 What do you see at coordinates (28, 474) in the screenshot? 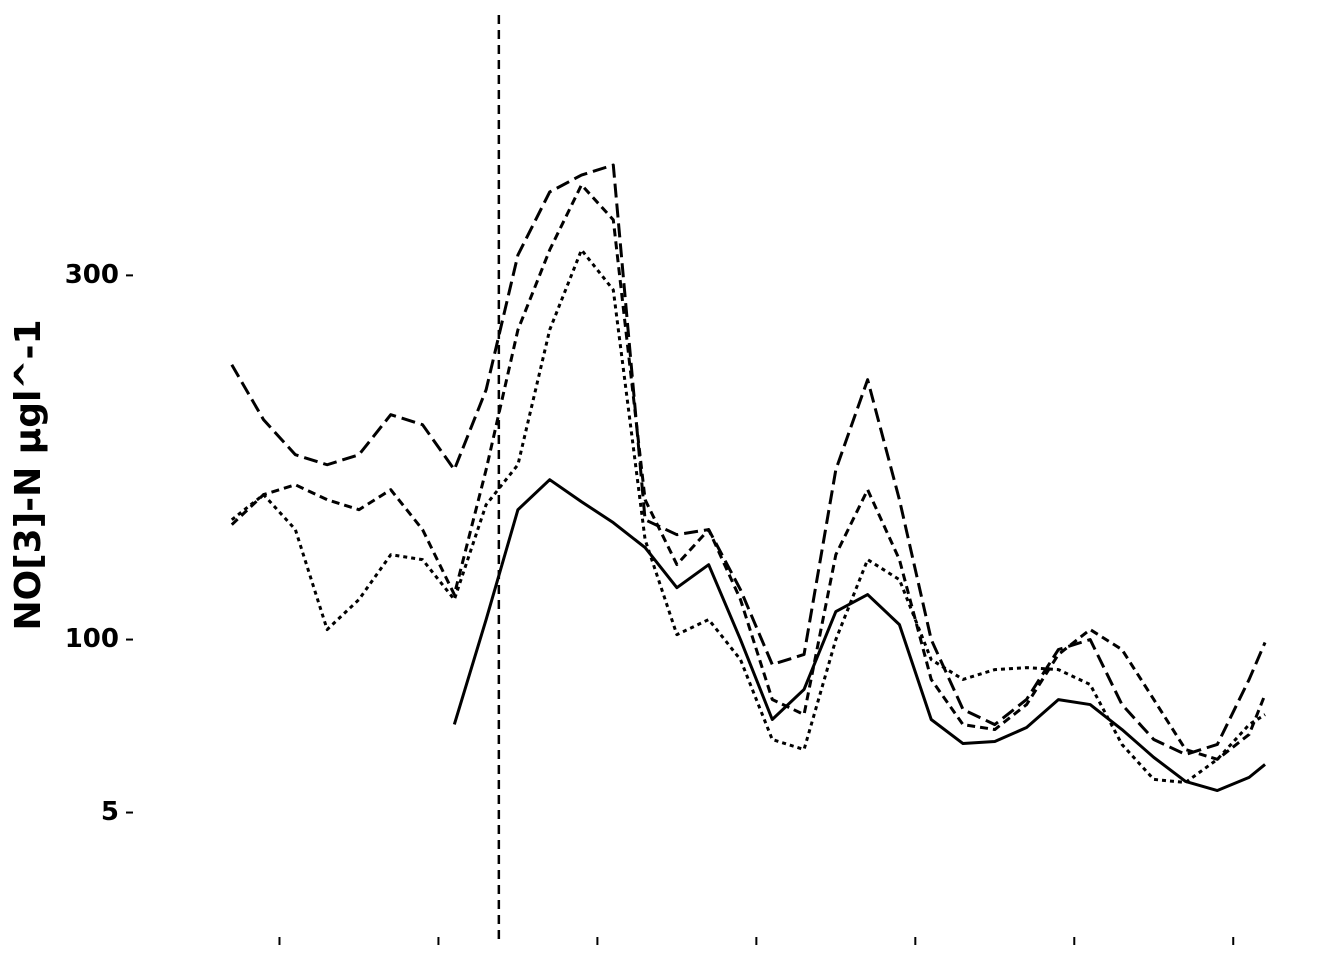
I see `y-axis-label: NO[3]-N µgl^-1` at bounding box center [28, 474].